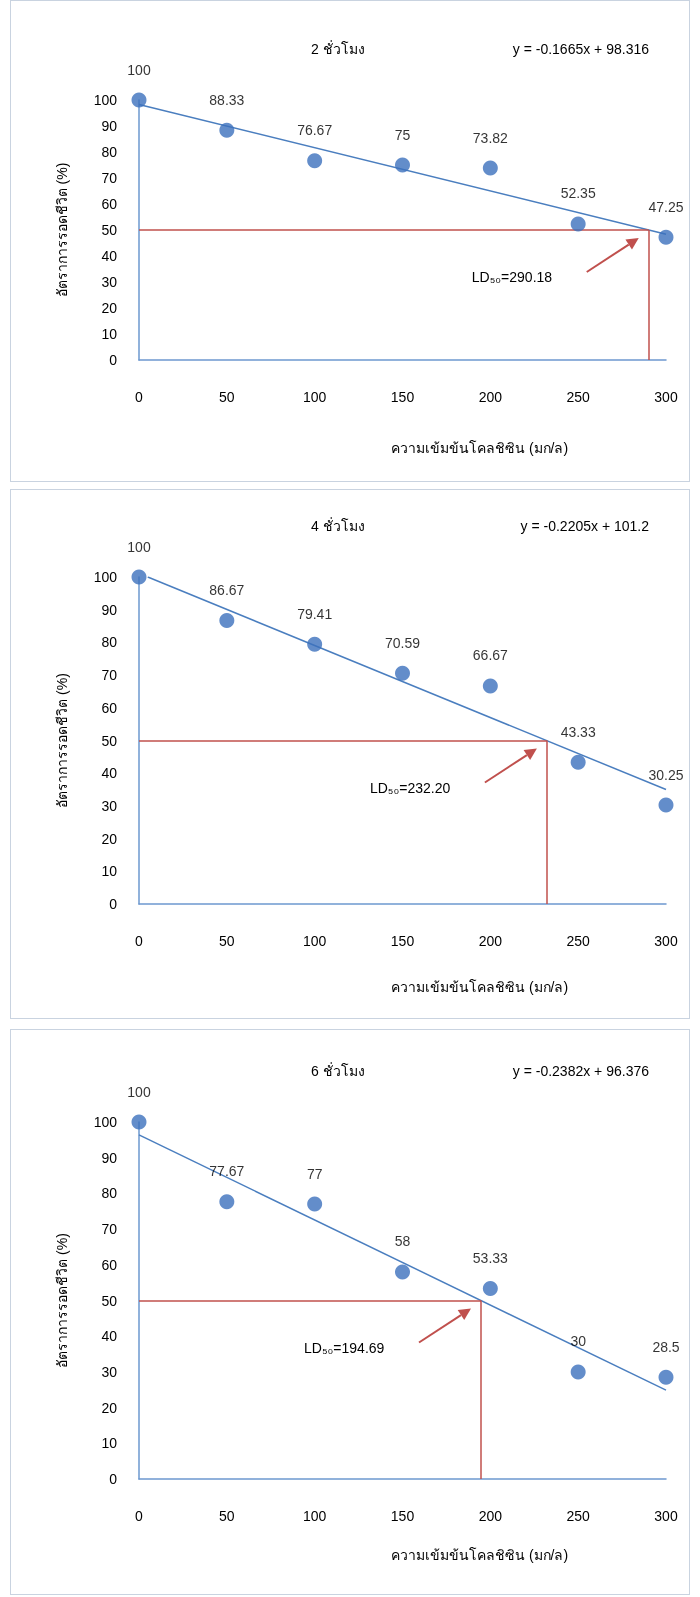  What do you see at coordinates (585, 526) in the screenshot?
I see `text: y = -0.2205x + 101.2` at bounding box center [585, 526].